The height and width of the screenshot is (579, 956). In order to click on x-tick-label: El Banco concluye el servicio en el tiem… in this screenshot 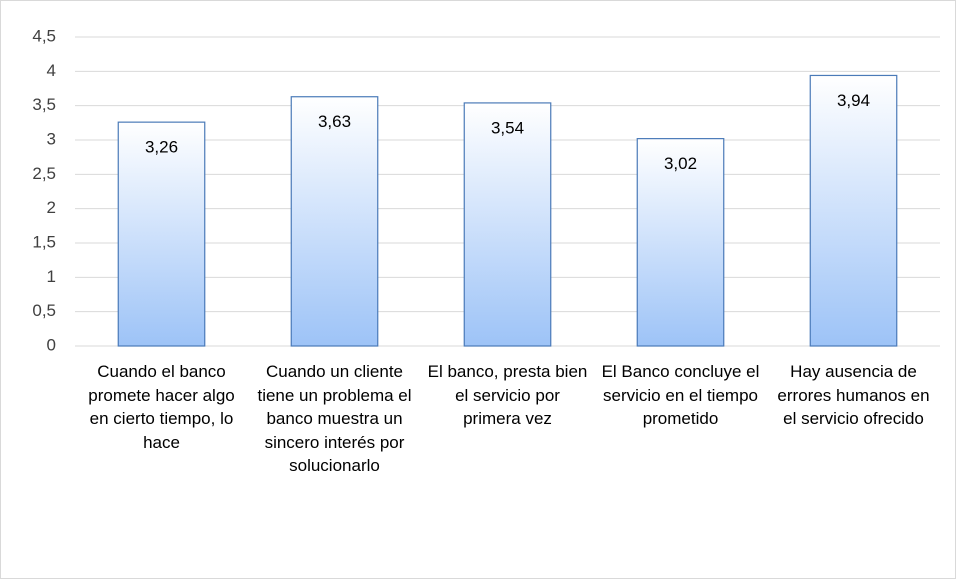, I will do `click(680, 395)`.